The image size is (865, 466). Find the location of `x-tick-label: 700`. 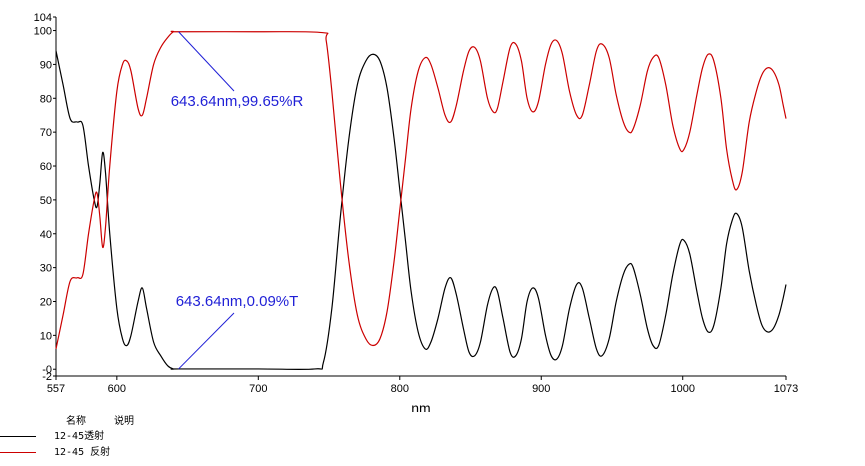

x-tick-label: 700 is located at coordinates (258, 389).